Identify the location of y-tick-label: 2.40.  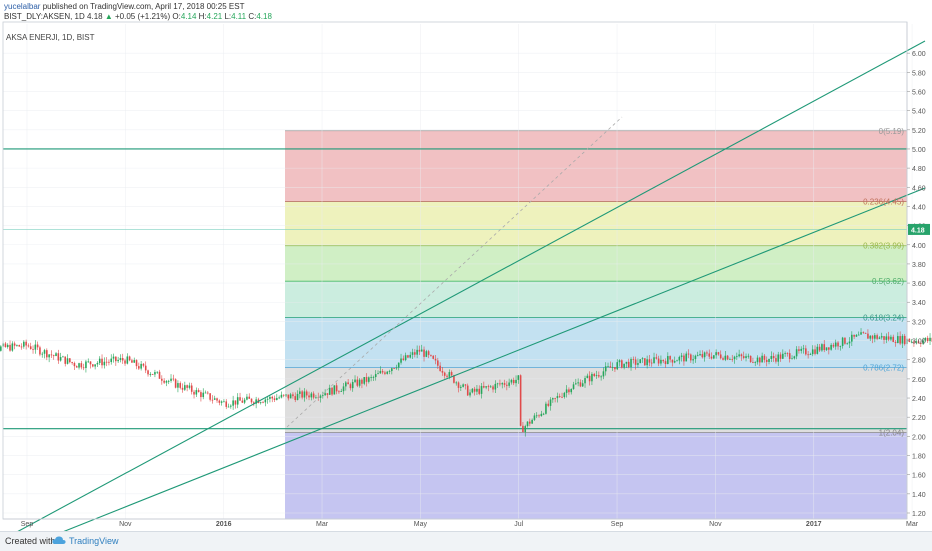
(919, 399).